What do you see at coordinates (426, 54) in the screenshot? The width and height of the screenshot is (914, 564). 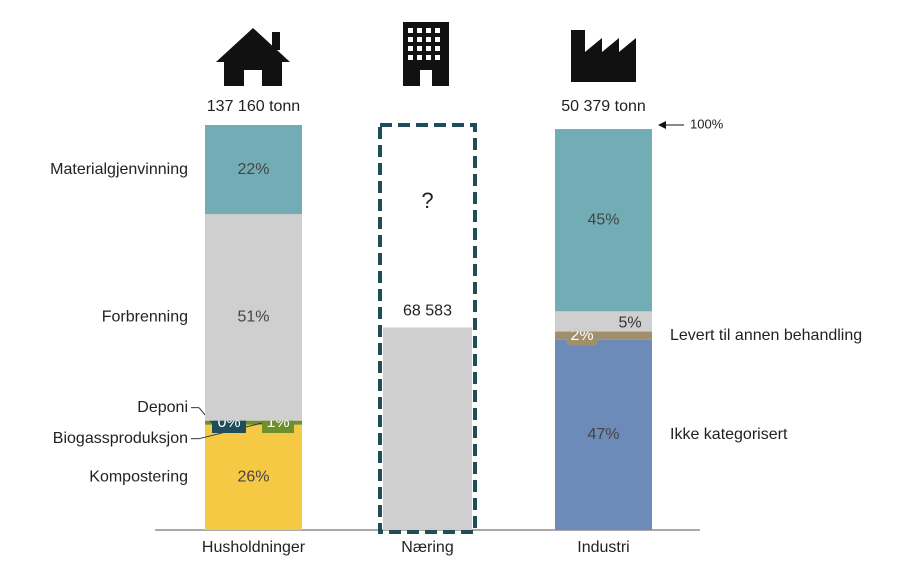 I see `building-icon` at bounding box center [426, 54].